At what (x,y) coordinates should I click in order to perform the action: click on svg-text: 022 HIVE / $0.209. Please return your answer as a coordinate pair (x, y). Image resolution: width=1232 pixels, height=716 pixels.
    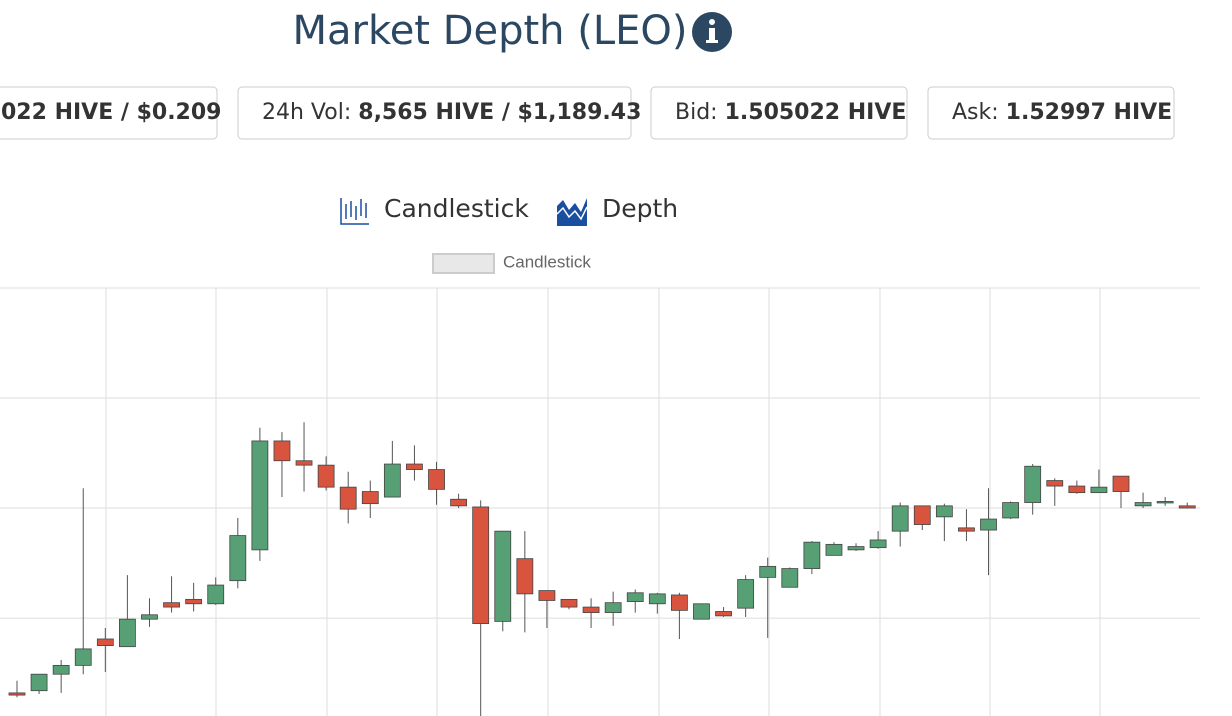
    Looking at the image, I should click on (111, 112).